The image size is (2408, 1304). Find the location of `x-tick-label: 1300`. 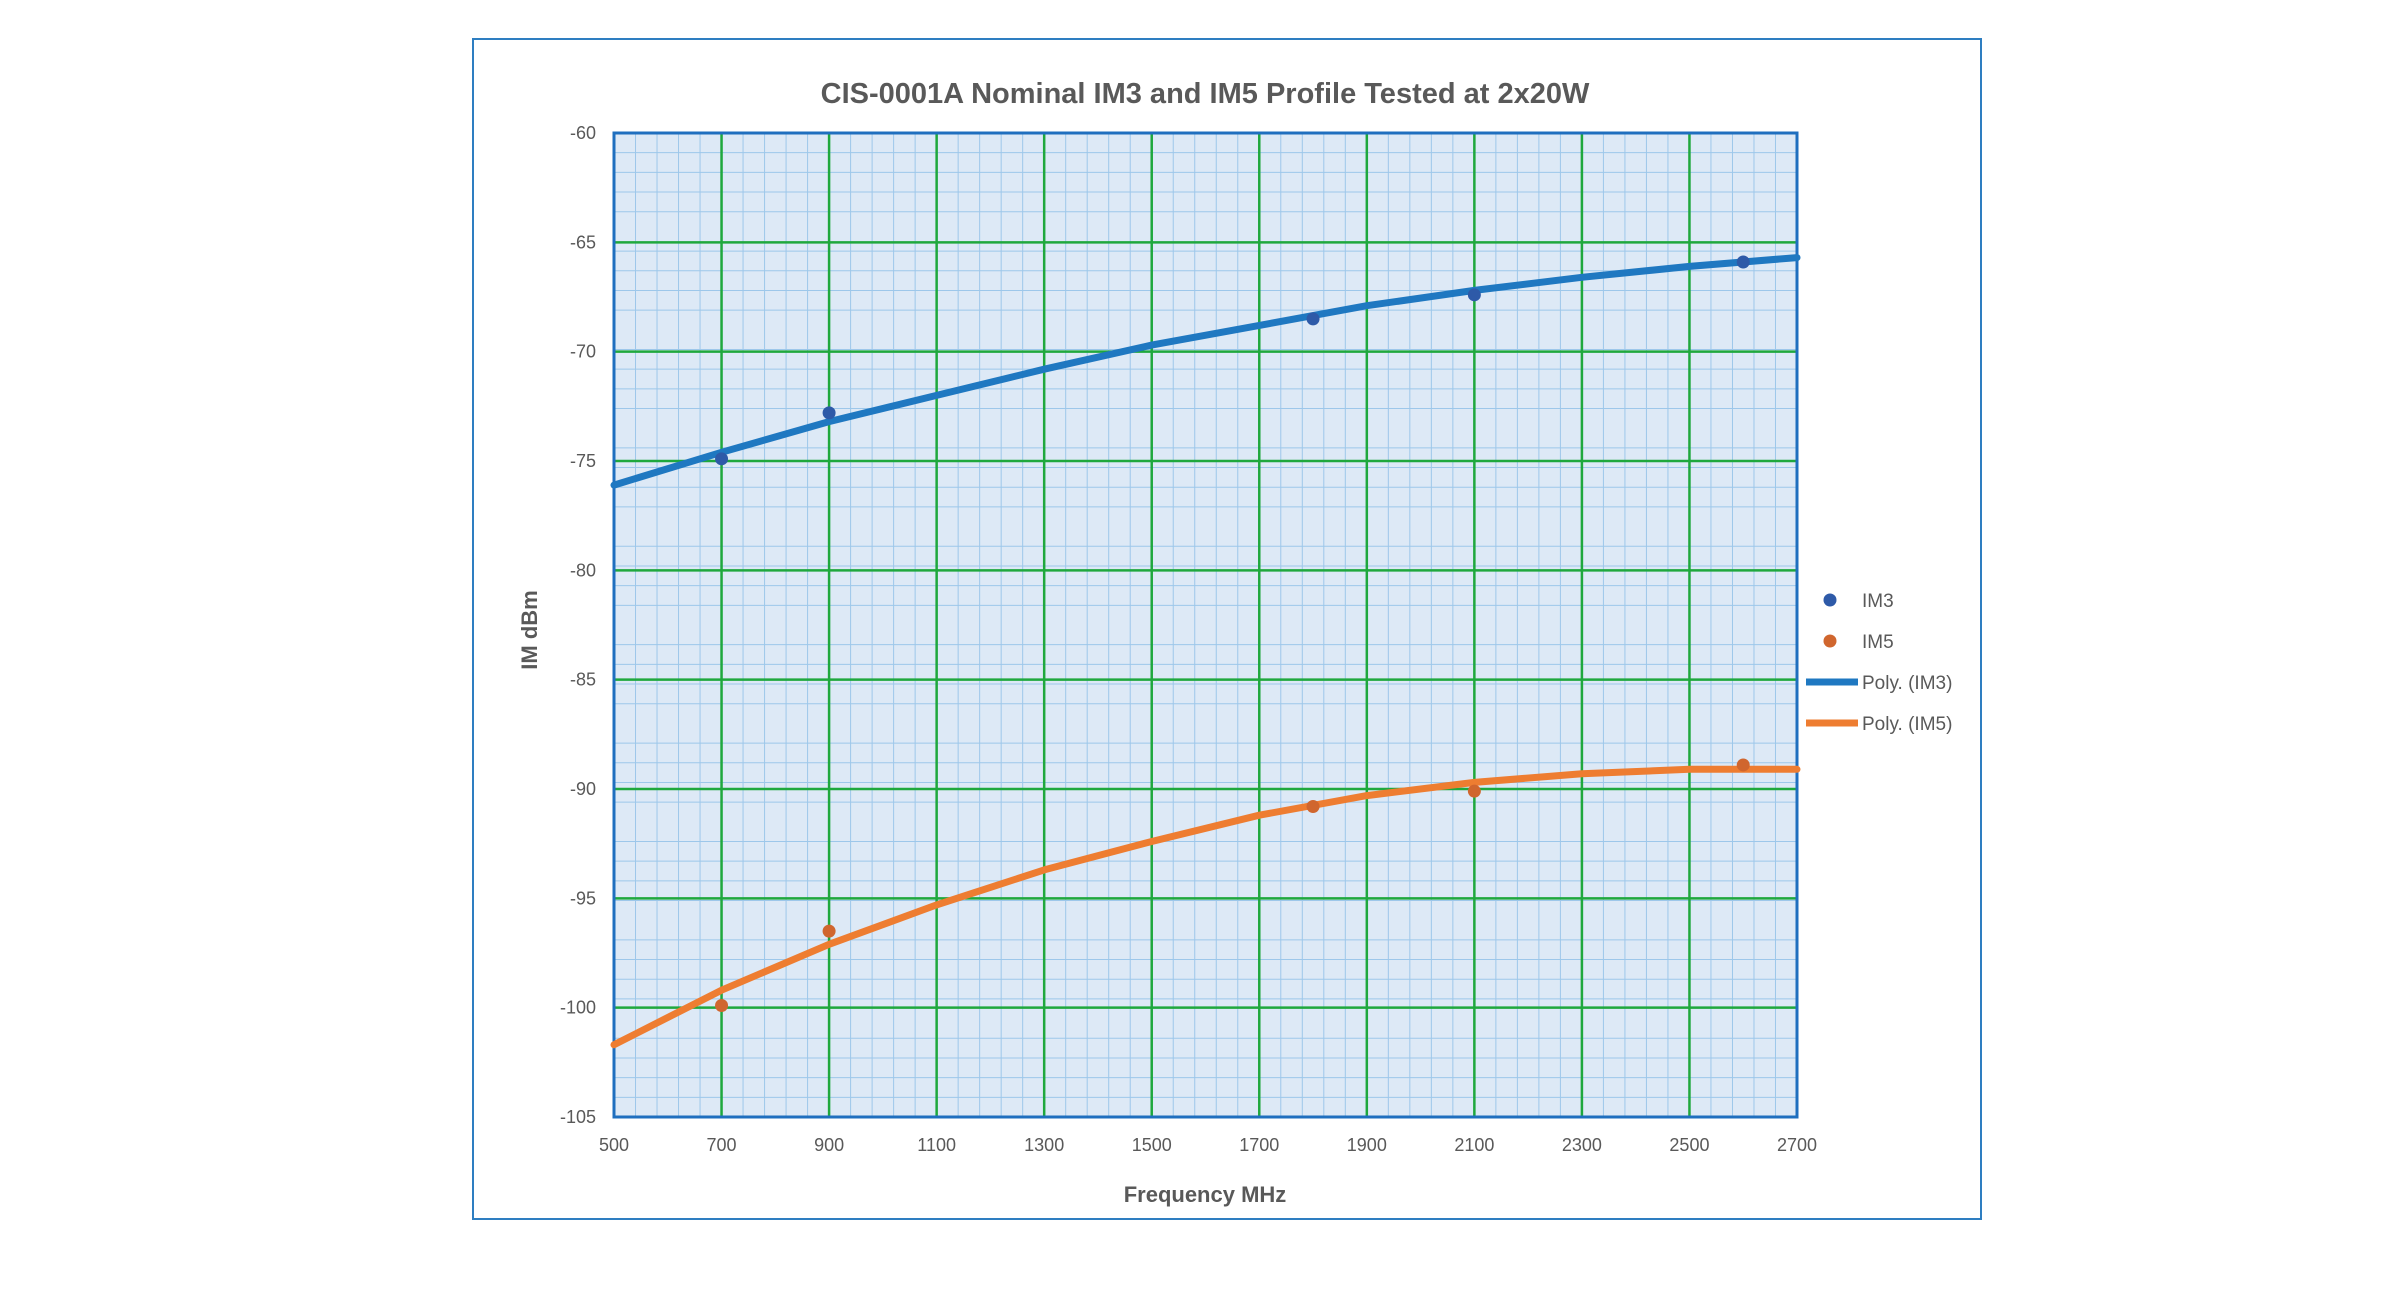

x-tick-label: 1300 is located at coordinates (1044, 1145).